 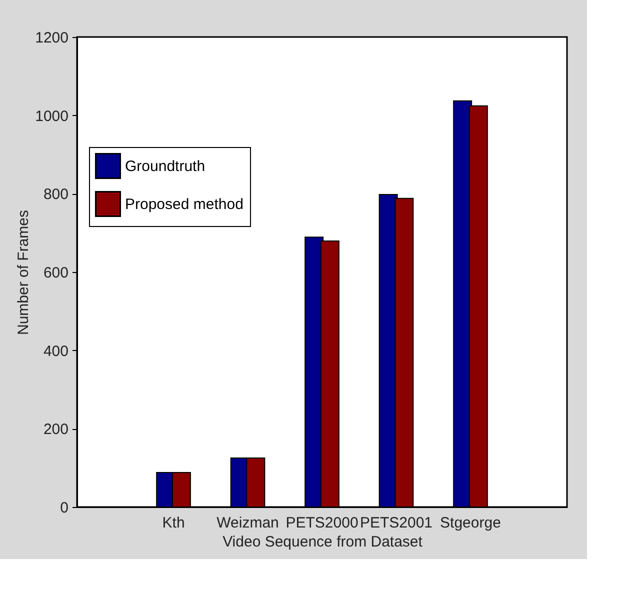 What do you see at coordinates (55, 195) in the screenshot?
I see `y-tick-label: 800` at bounding box center [55, 195].